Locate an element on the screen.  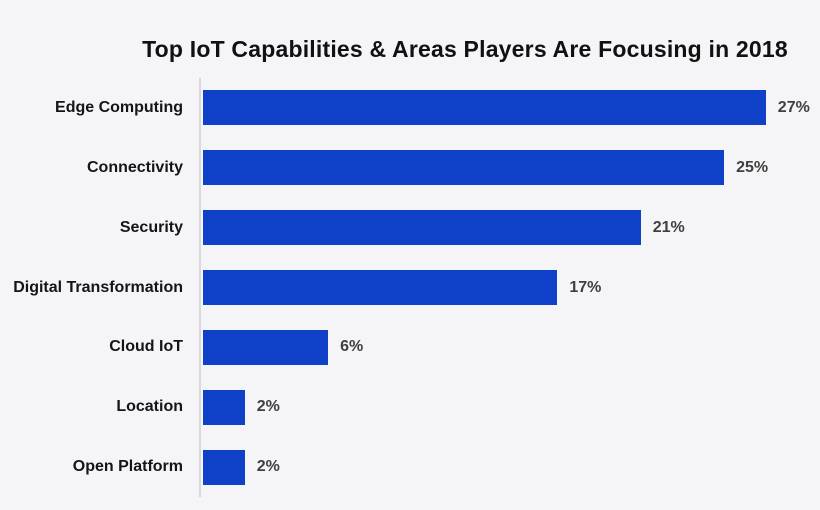
bar-row: Connectivity 25% is located at coordinates (410, 168).